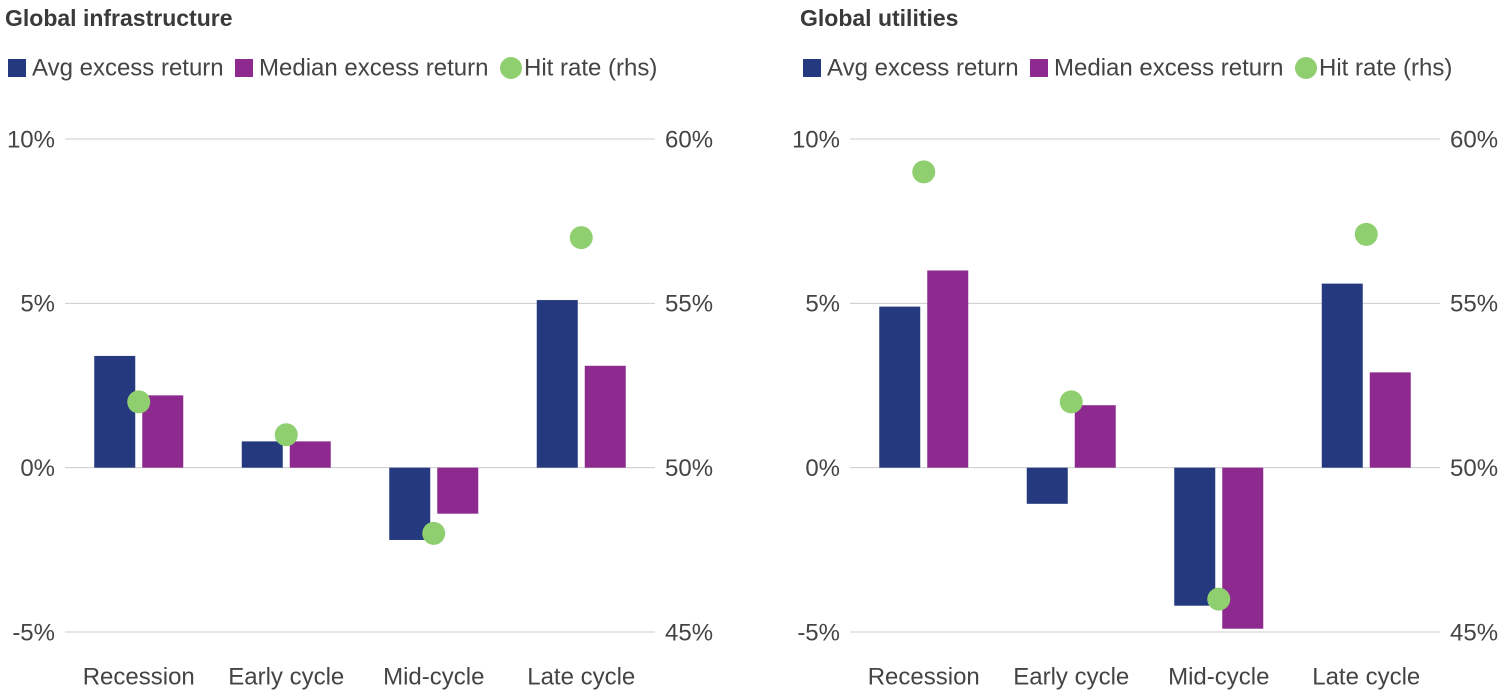 This screenshot has height=700, width=1500. I want to click on chart-title: Global infrastructure, so click(118, 18).